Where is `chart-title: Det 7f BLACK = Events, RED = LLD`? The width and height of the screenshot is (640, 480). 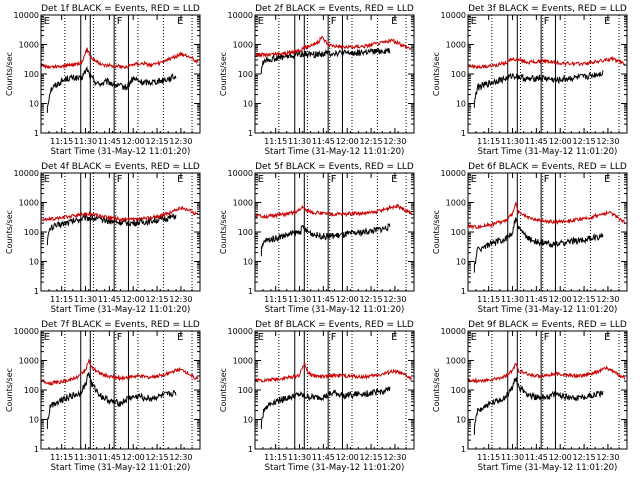 chart-title: Det 7f BLACK = Events, RED = LLD is located at coordinates (120, 325).